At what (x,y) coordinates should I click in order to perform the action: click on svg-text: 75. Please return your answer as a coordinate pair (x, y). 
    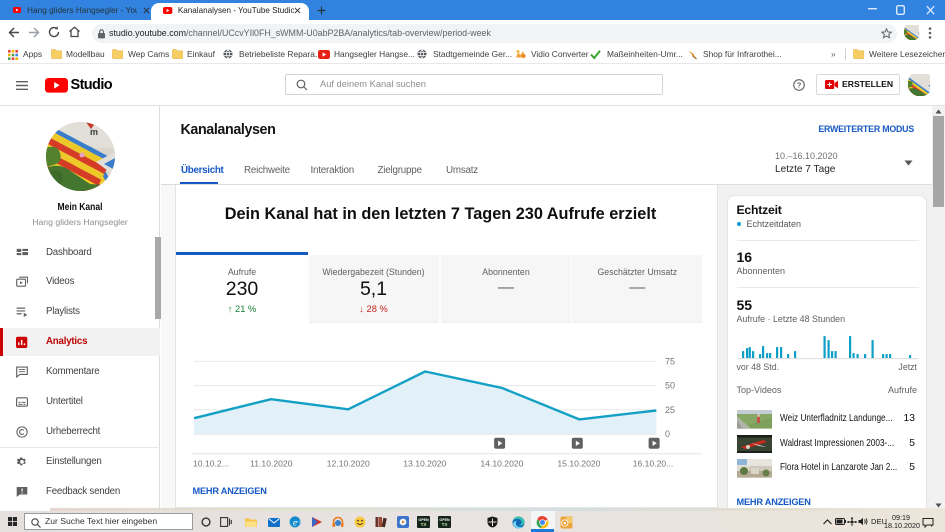
    Looking at the image, I should click on (670, 361).